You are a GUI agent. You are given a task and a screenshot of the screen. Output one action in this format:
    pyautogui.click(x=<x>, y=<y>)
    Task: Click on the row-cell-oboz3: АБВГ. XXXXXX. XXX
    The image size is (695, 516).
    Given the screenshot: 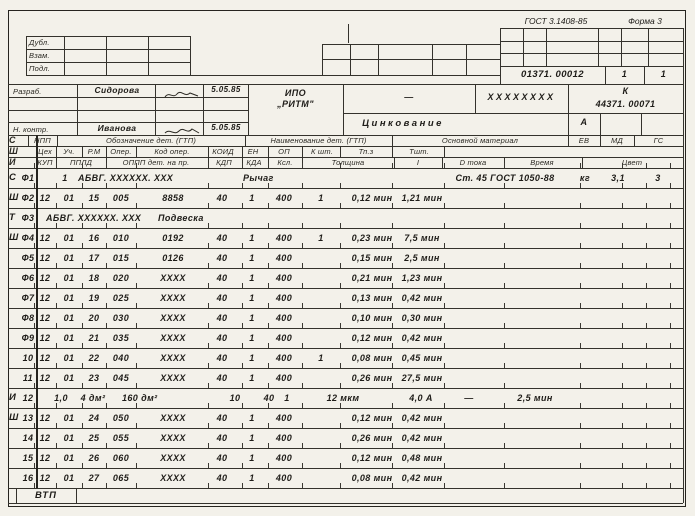 What is the action you would take?
    pyautogui.click(x=94, y=218)
    